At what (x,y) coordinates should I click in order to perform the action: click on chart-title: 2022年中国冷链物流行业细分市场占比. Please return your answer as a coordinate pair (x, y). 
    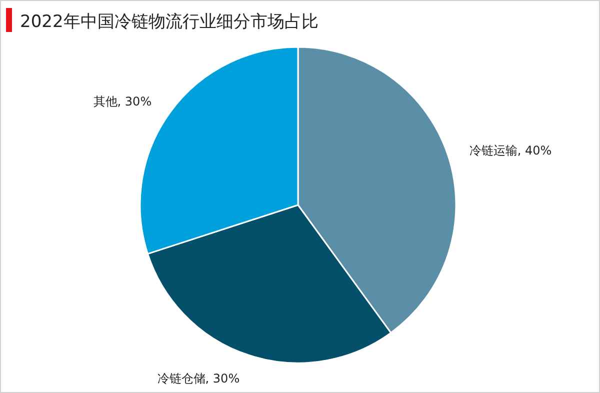
    Looking at the image, I should click on (169, 22).